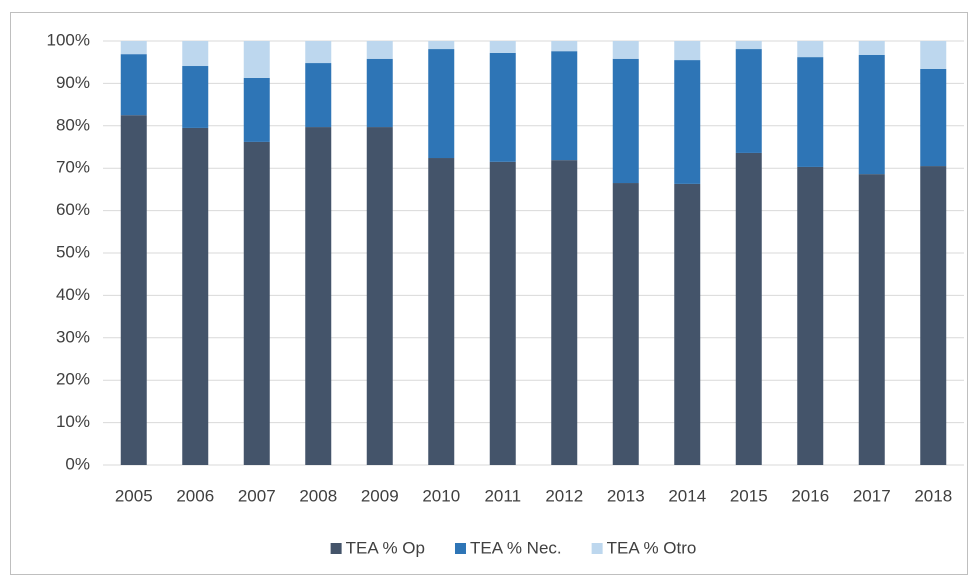 This screenshot has height=581, width=978. Describe the element at coordinates (318, 495) in the screenshot. I see `x-tick-label: 2008` at that location.